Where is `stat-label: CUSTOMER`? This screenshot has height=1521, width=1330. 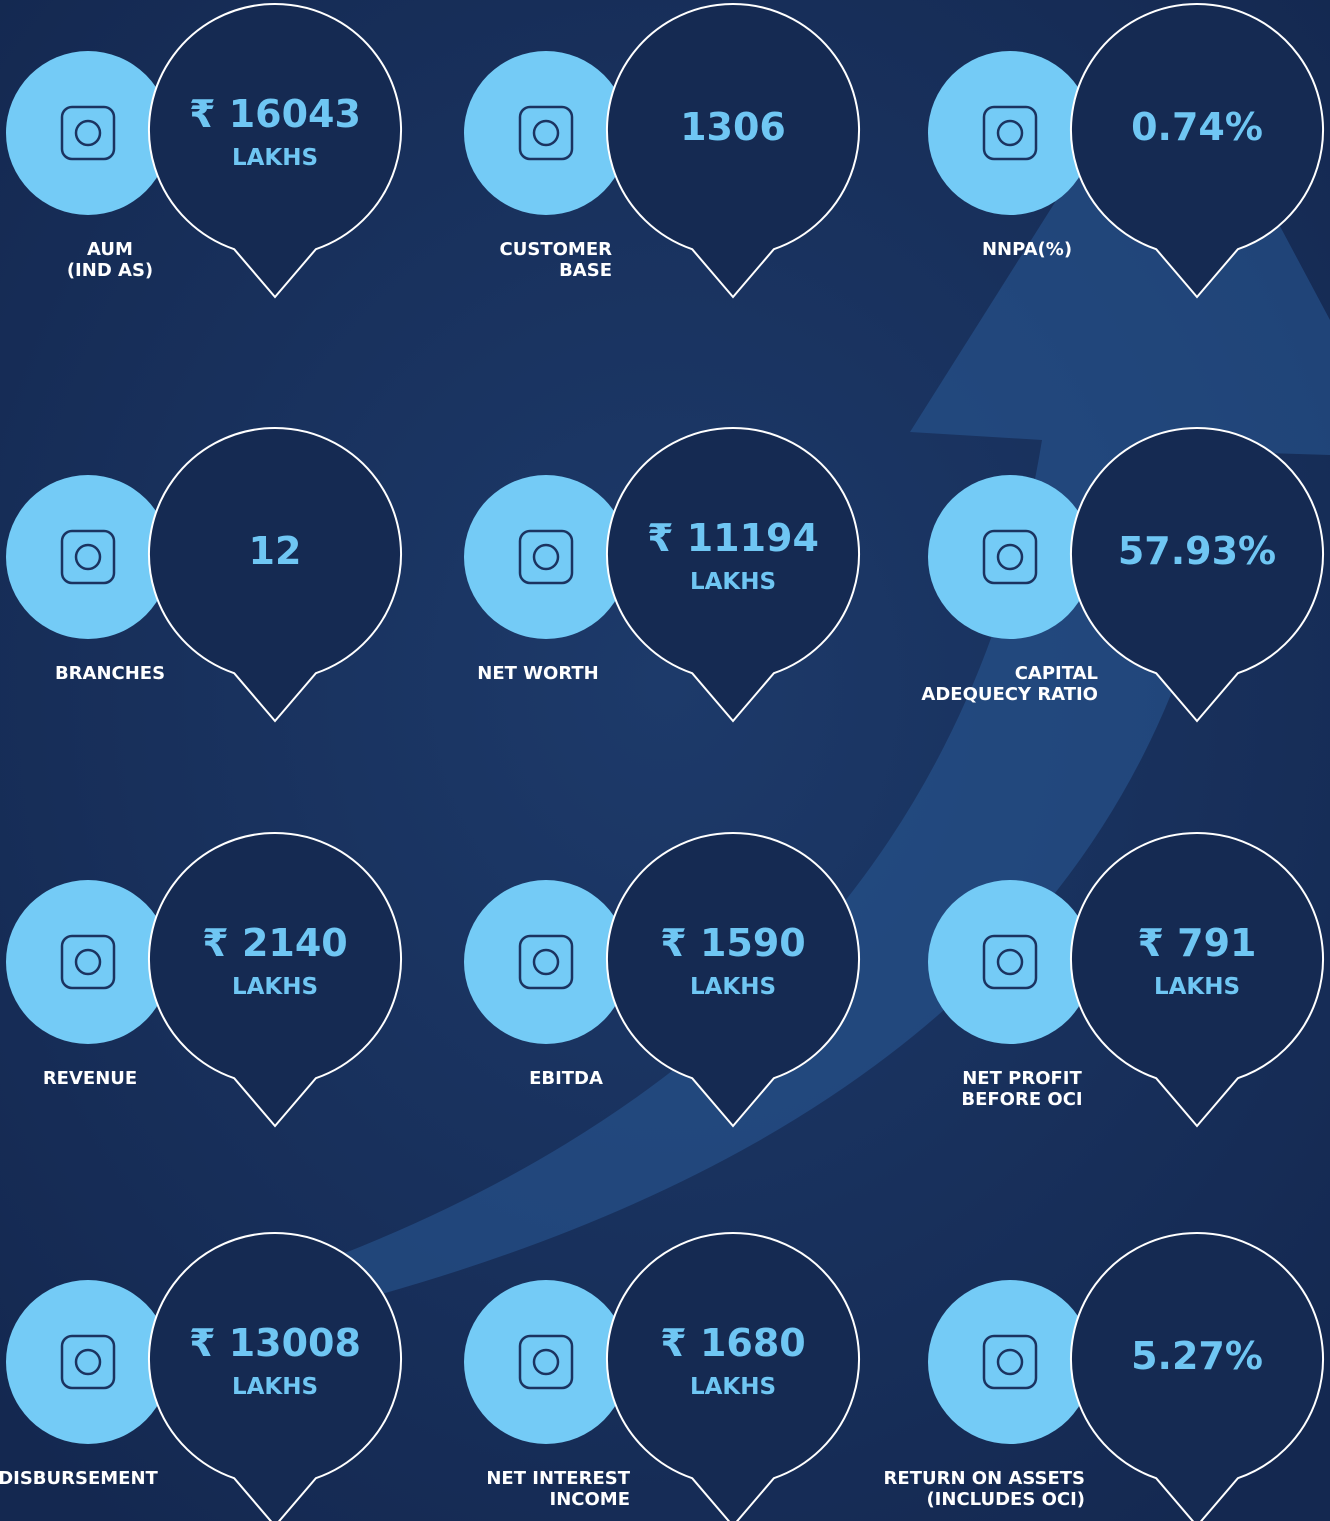
stat-label: CUSTOMER is located at coordinates (556, 249).